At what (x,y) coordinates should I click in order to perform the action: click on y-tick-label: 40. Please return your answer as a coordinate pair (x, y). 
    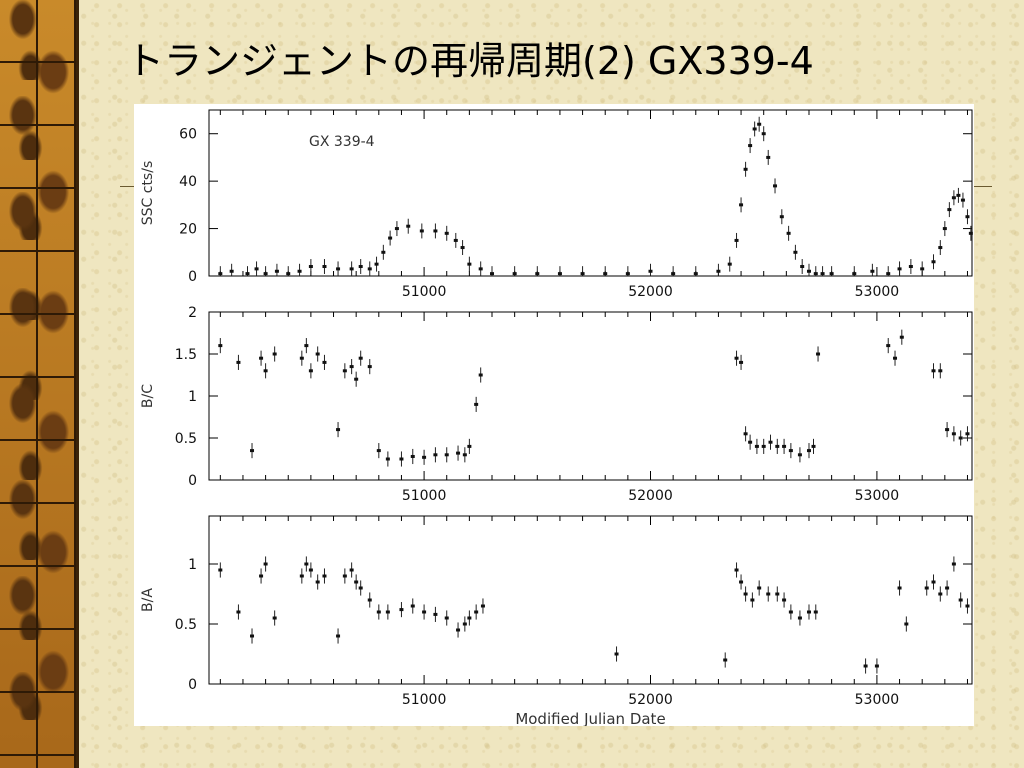
    Looking at the image, I should click on (188, 182).